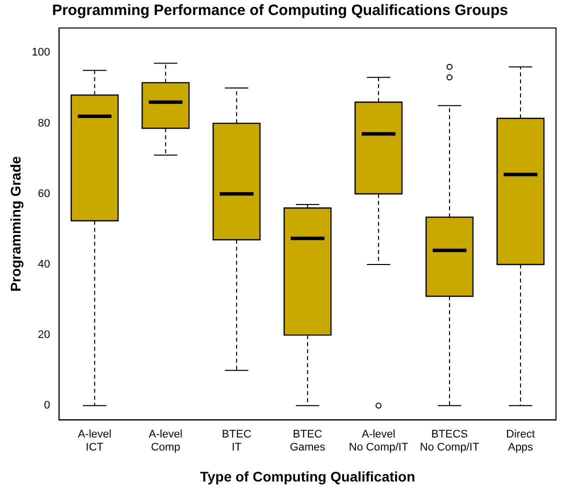 The height and width of the screenshot is (490, 564). Describe the element at coordinates (15, 224) in the screenshot. I see `y-axis-title: Programming Grade` at that location.